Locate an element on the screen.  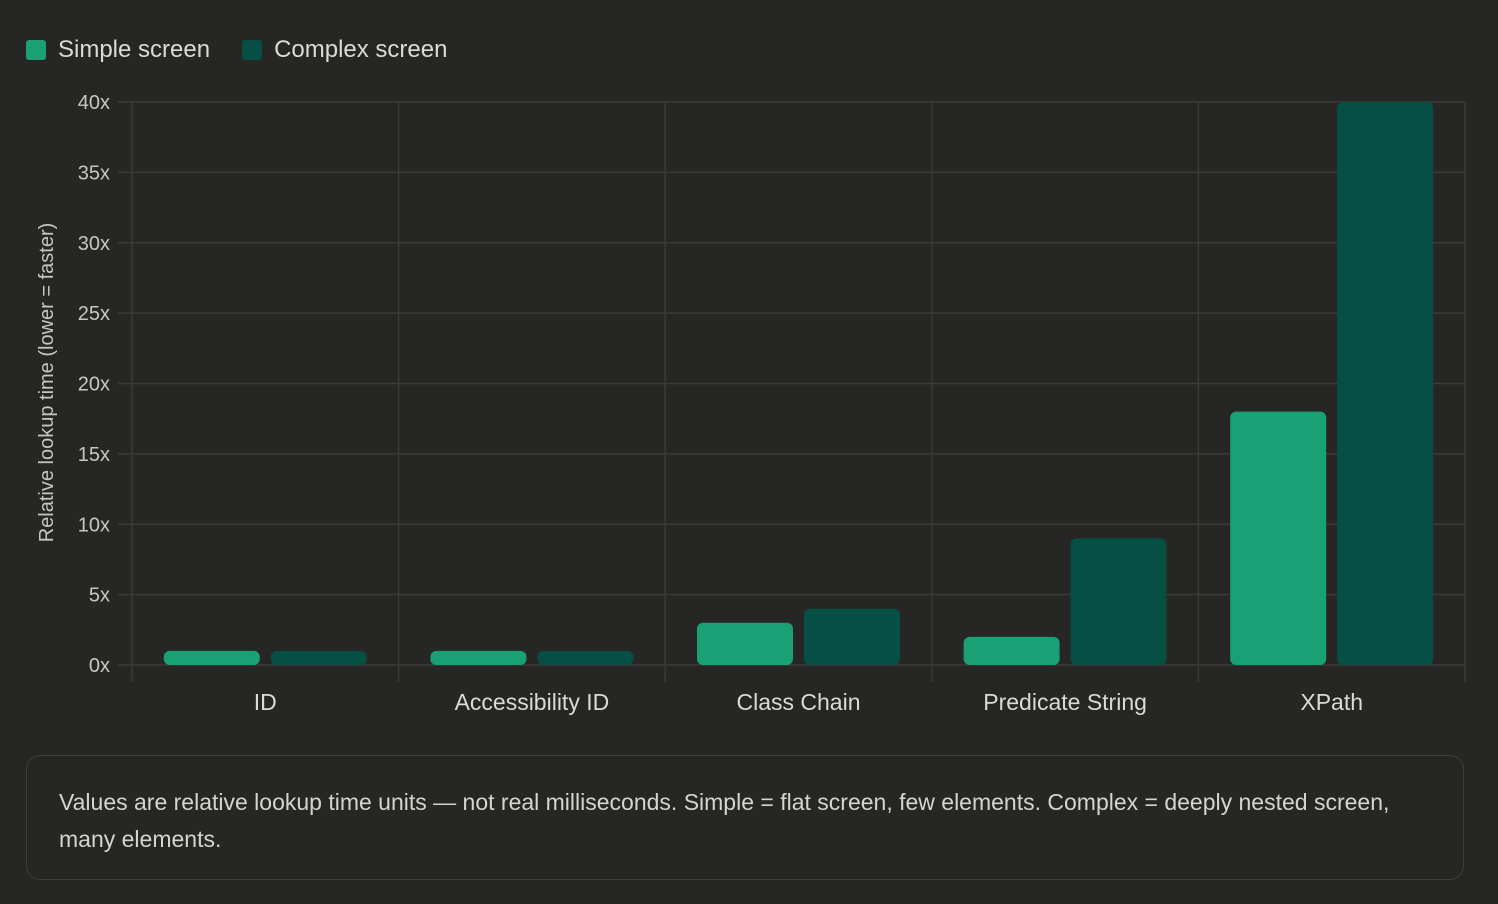
chart-legend: Simple screen Complex screen is located at coordinates (236, 50).